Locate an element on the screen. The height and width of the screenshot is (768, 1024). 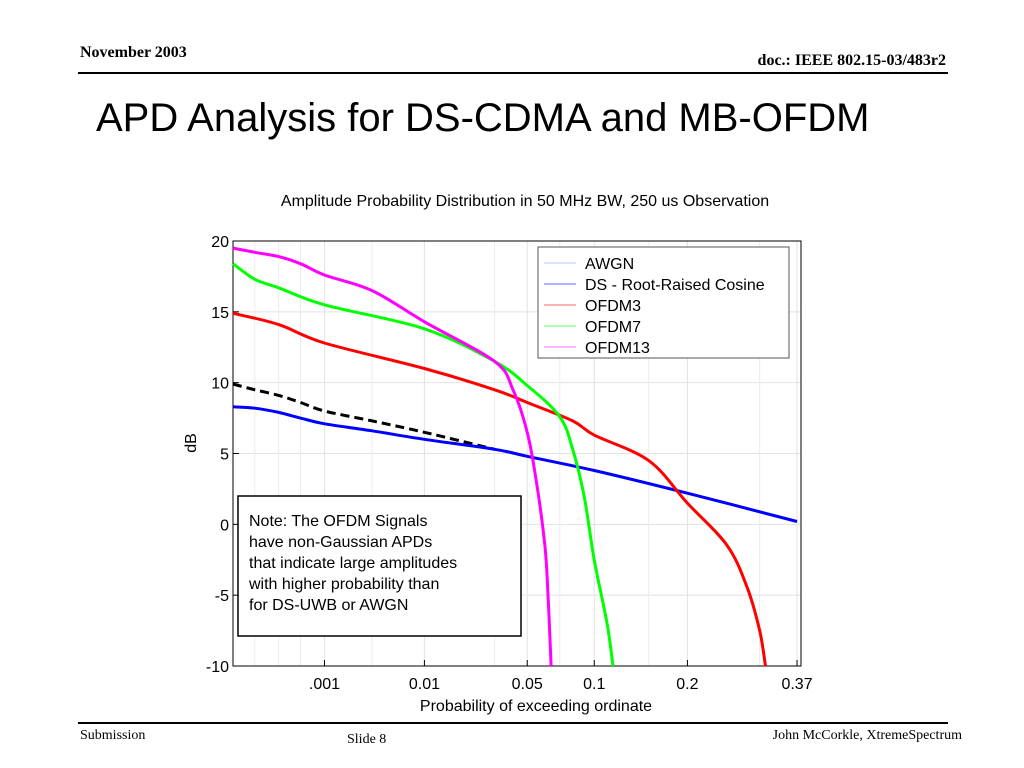
y-tick-label: 5 is located at coordinates (224, 455).